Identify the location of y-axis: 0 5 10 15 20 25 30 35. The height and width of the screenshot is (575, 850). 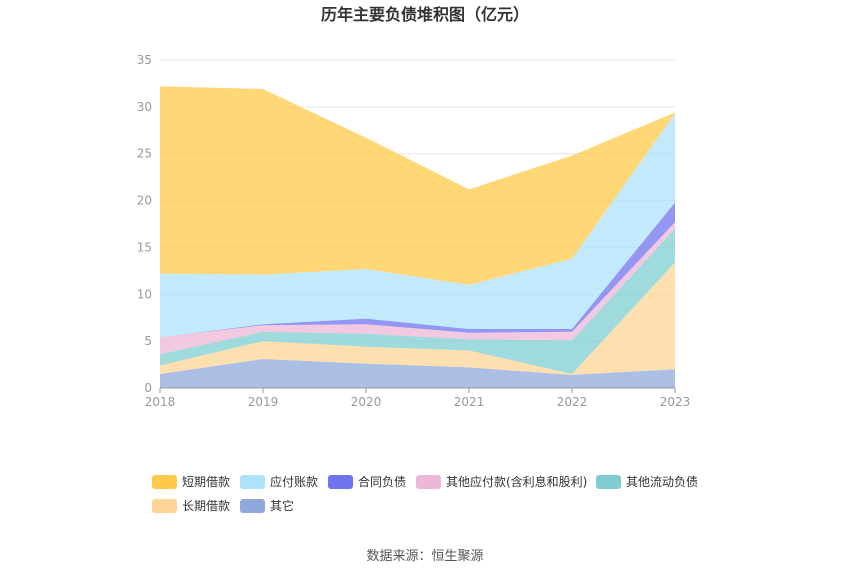
(144, 224).